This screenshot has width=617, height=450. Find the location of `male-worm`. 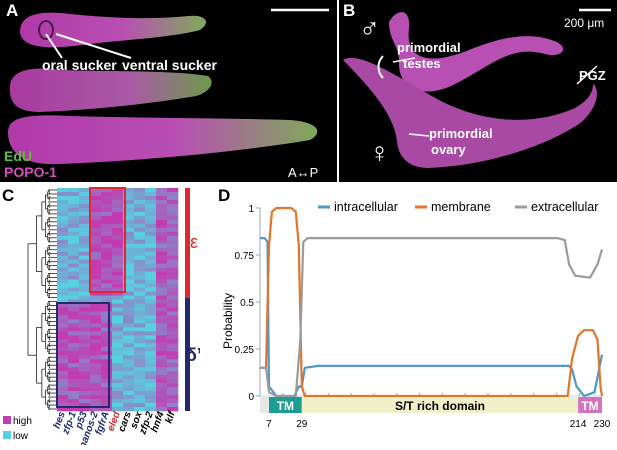

male-worm is located at coordinates (476, 52).